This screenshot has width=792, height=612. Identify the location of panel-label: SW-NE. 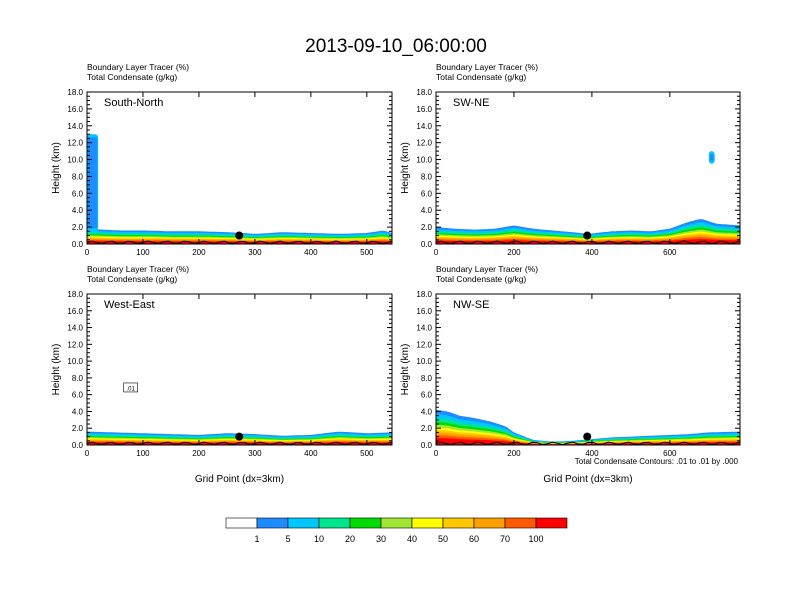
(471, 103).